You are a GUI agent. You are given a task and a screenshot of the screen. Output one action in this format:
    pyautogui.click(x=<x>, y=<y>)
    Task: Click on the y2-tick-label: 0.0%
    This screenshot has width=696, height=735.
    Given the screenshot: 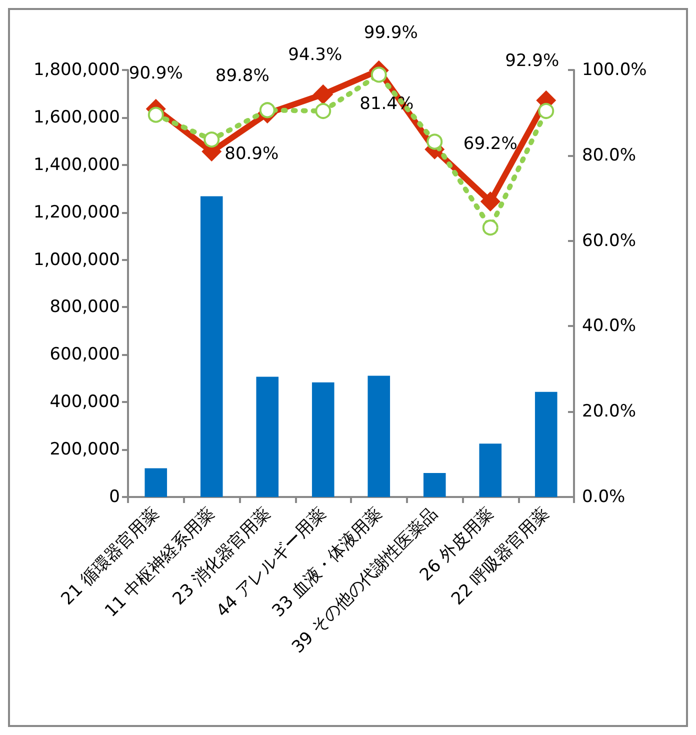 What is the action you would take?
    pyautogui.click(x=604, y=497)
    